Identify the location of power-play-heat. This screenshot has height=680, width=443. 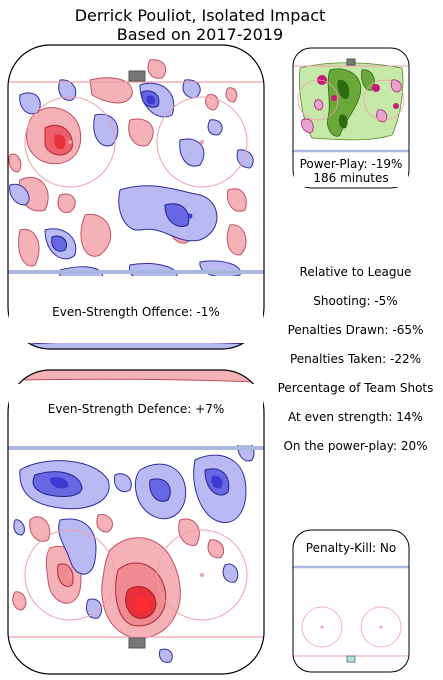
(351, 101).